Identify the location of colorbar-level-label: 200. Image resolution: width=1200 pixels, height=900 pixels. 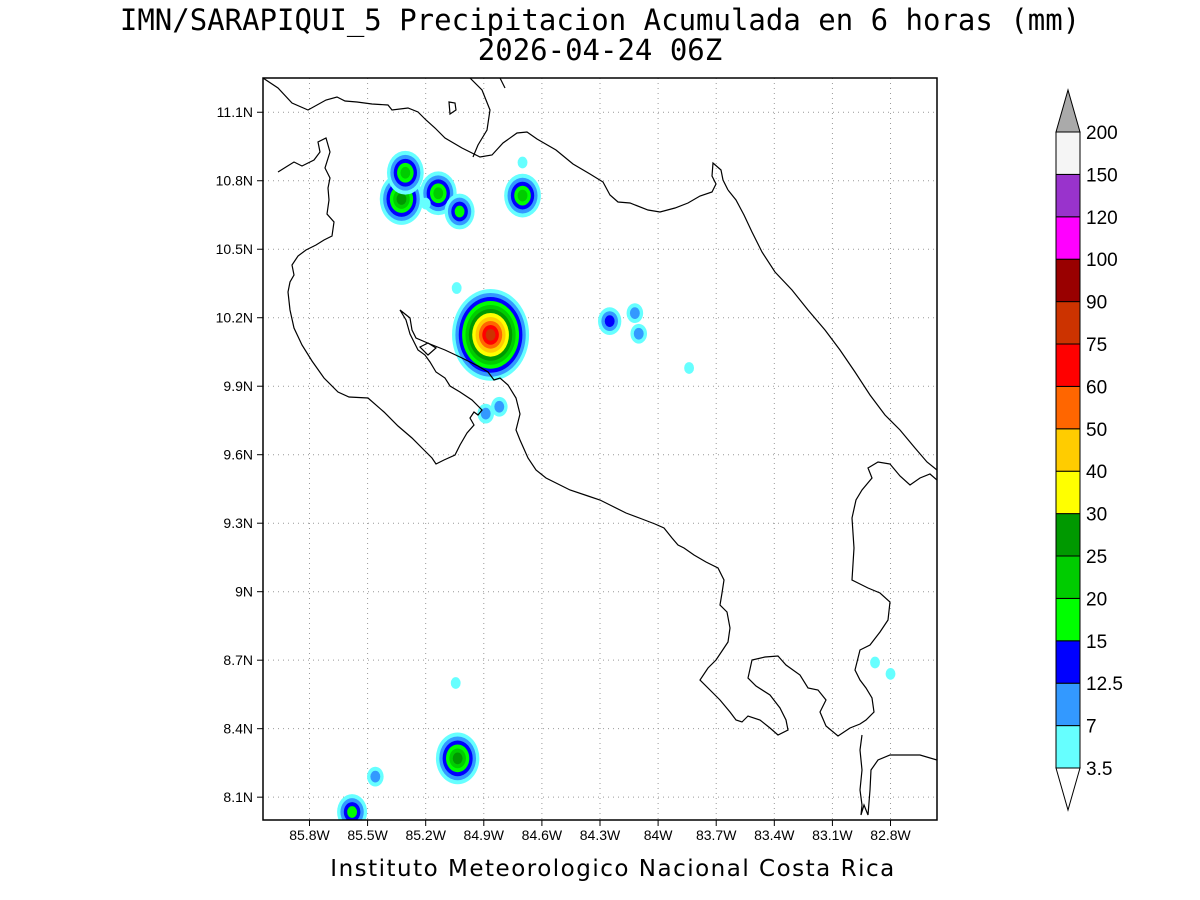
(1102, 133).